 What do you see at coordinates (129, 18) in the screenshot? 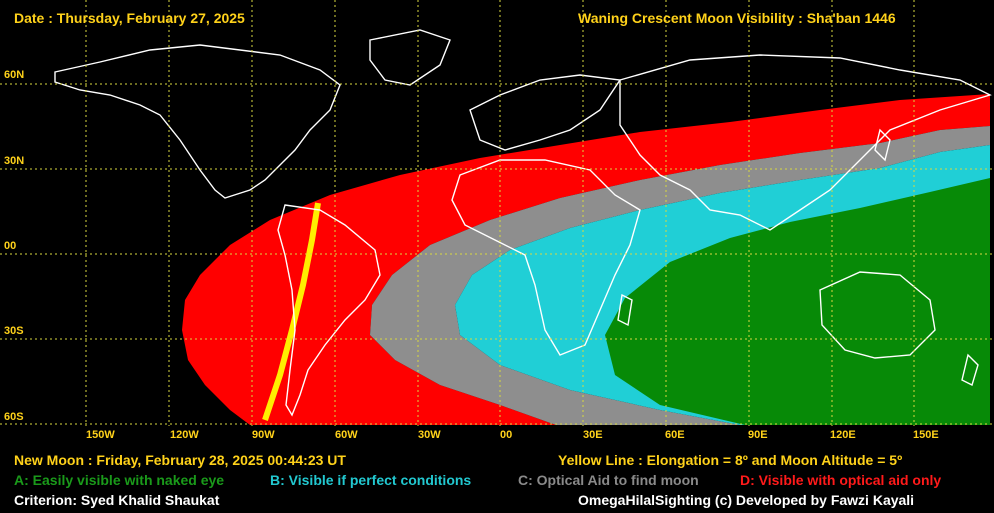
I see `date-label: Date : Thursday, February 27, 2025` at bounding box center [129, 18].